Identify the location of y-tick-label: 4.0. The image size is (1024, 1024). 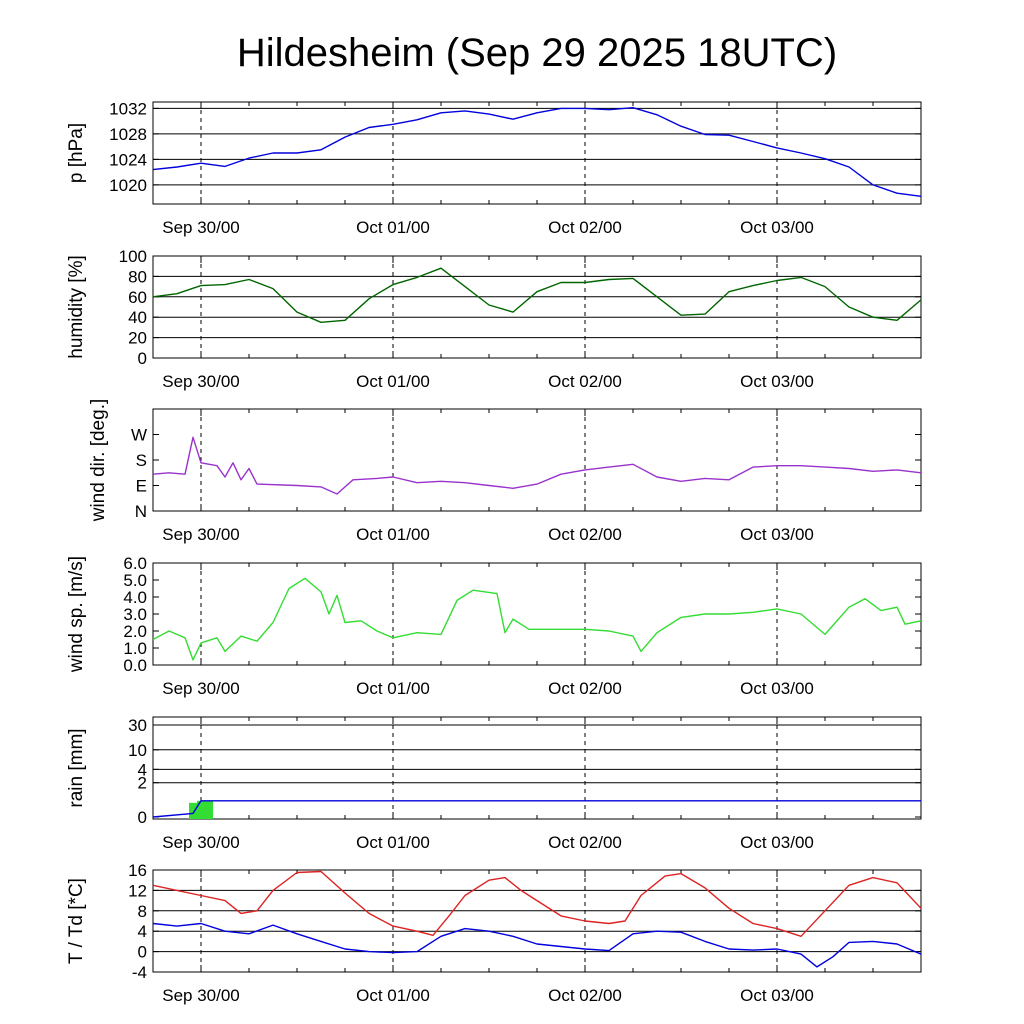
(135, 597).